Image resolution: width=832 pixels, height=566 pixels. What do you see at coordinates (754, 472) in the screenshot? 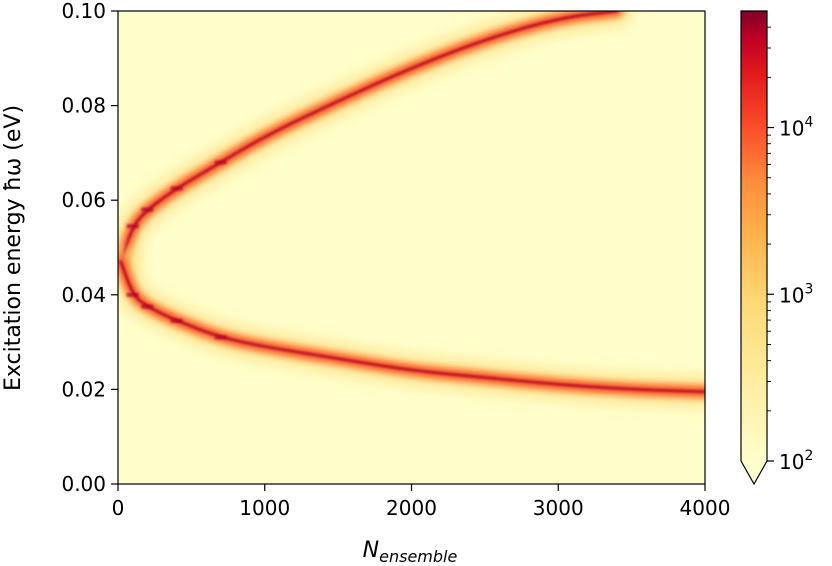
I see `colorbar-extend-min-triangle` at bounding box center [754, 472].